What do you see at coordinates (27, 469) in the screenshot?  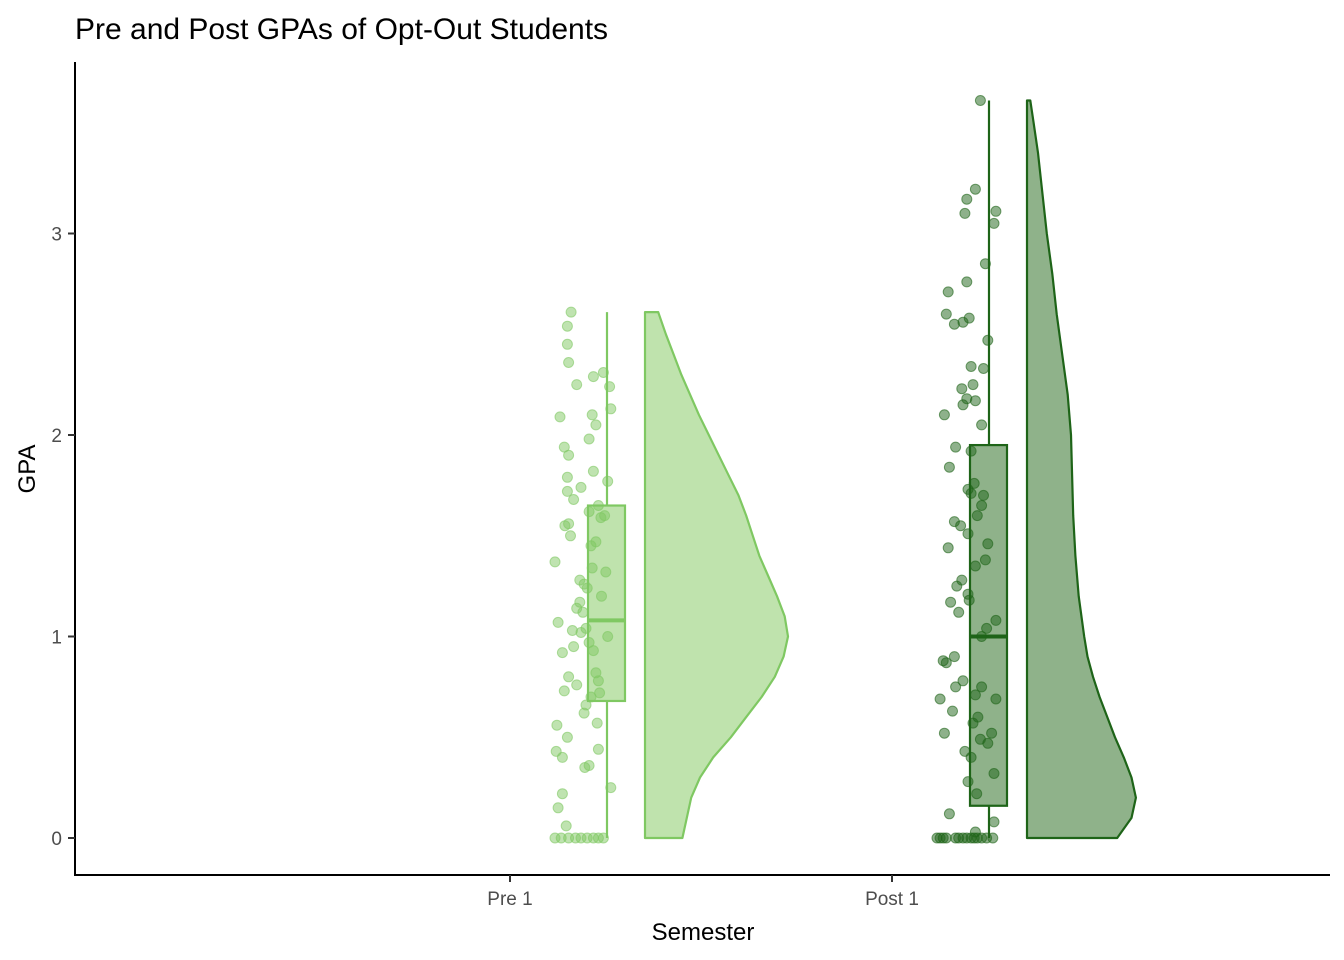 I see `y-axis-title: GPA` at bounding box center [27, 469].